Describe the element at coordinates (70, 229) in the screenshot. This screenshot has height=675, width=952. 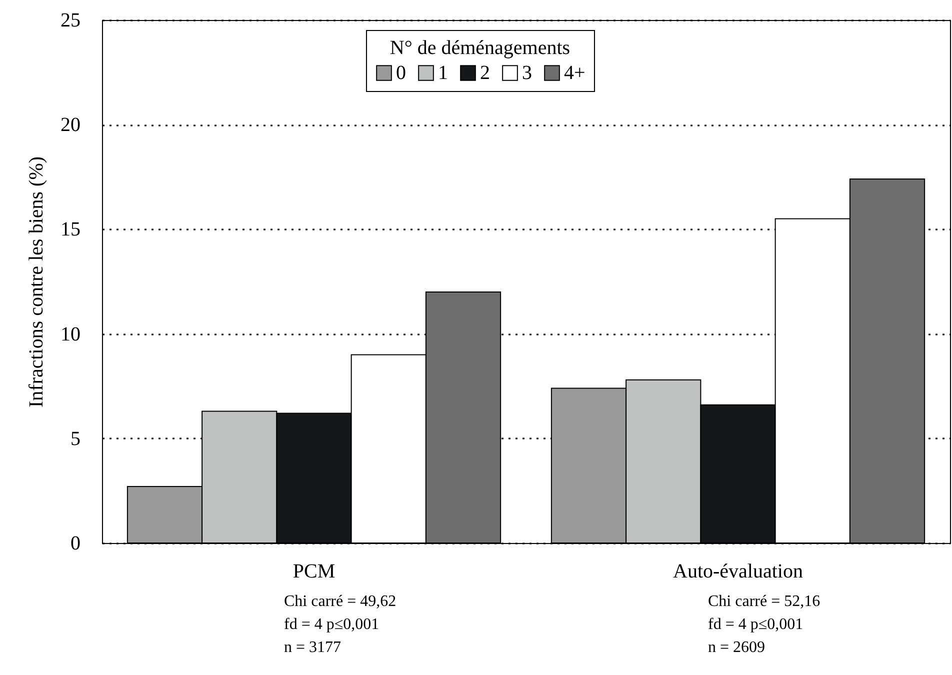
I see `y-tick-label: 15` at that location.